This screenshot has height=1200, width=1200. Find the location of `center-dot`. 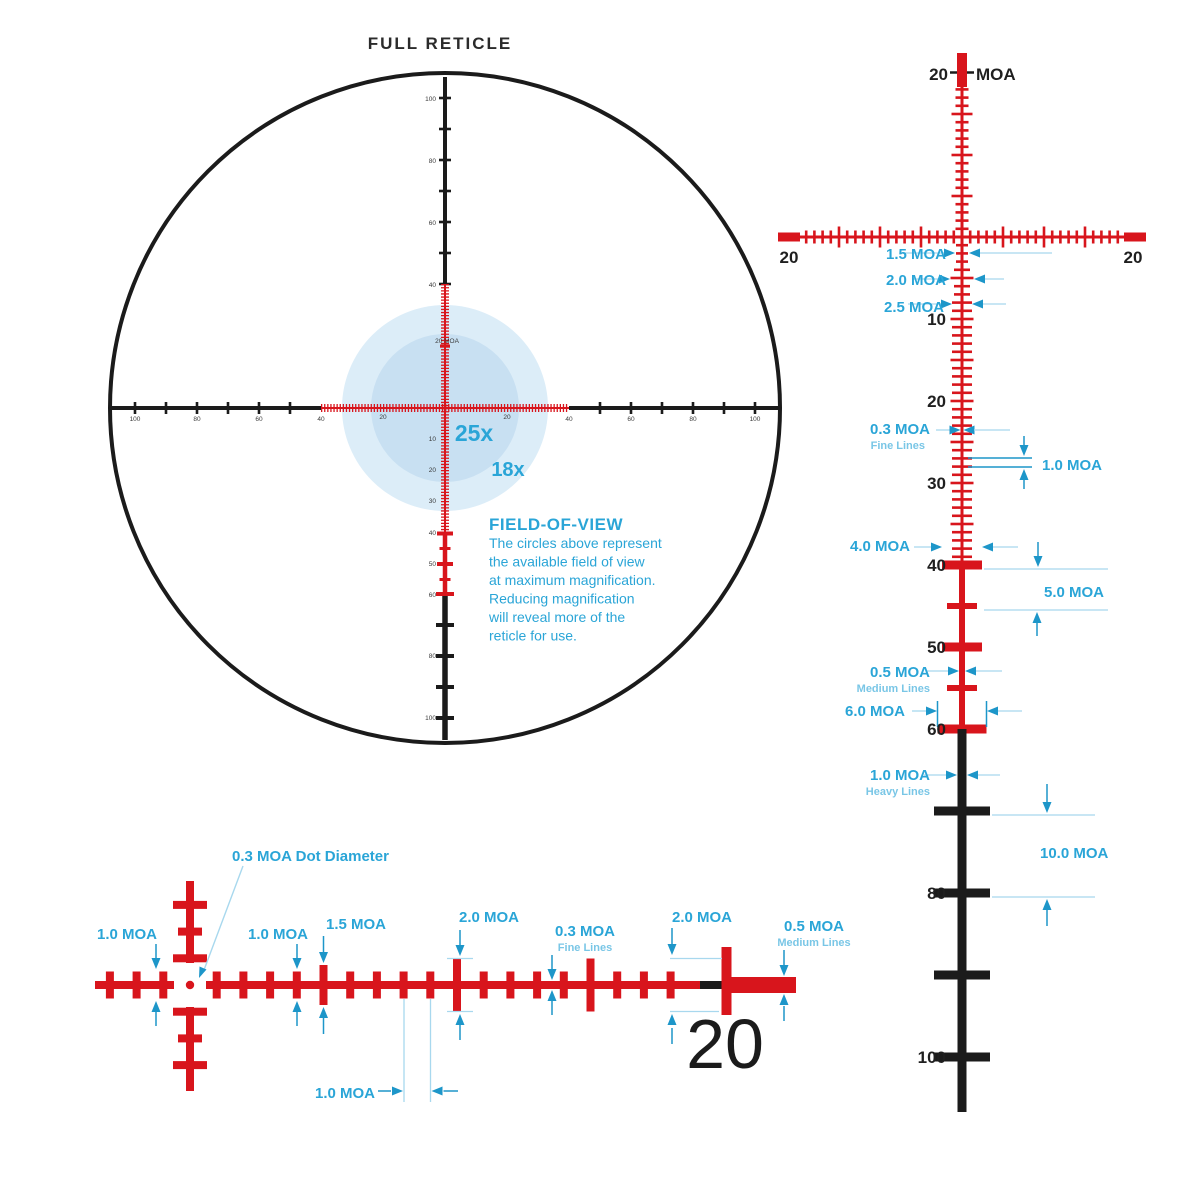

center-dot is located at coordinates (190, 985).